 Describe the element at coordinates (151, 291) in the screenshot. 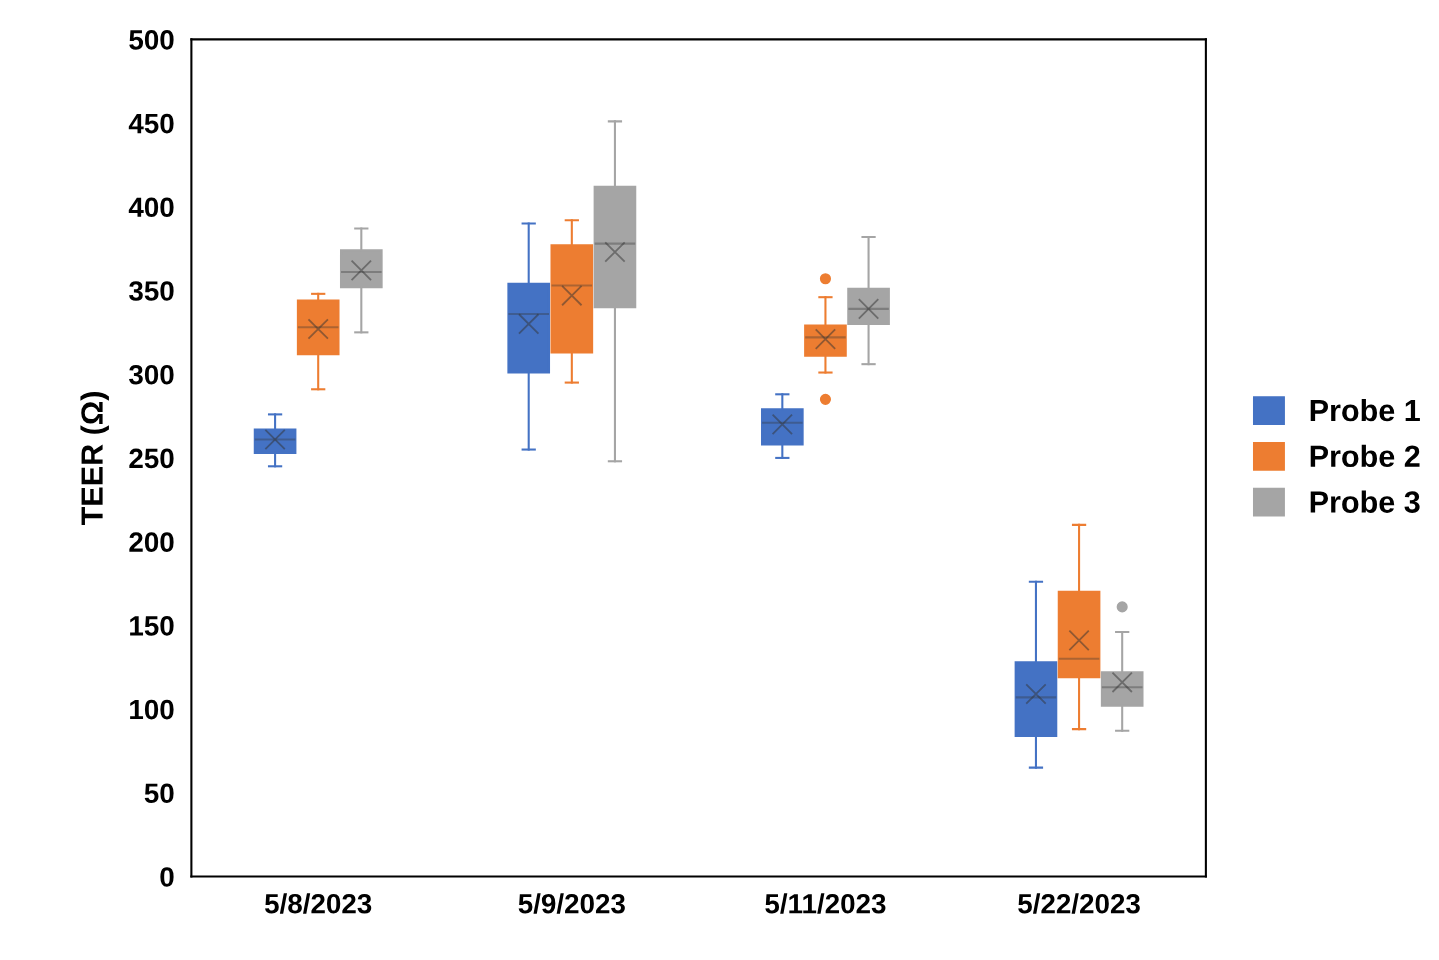

I see `y-tick-label: 350` at that location.